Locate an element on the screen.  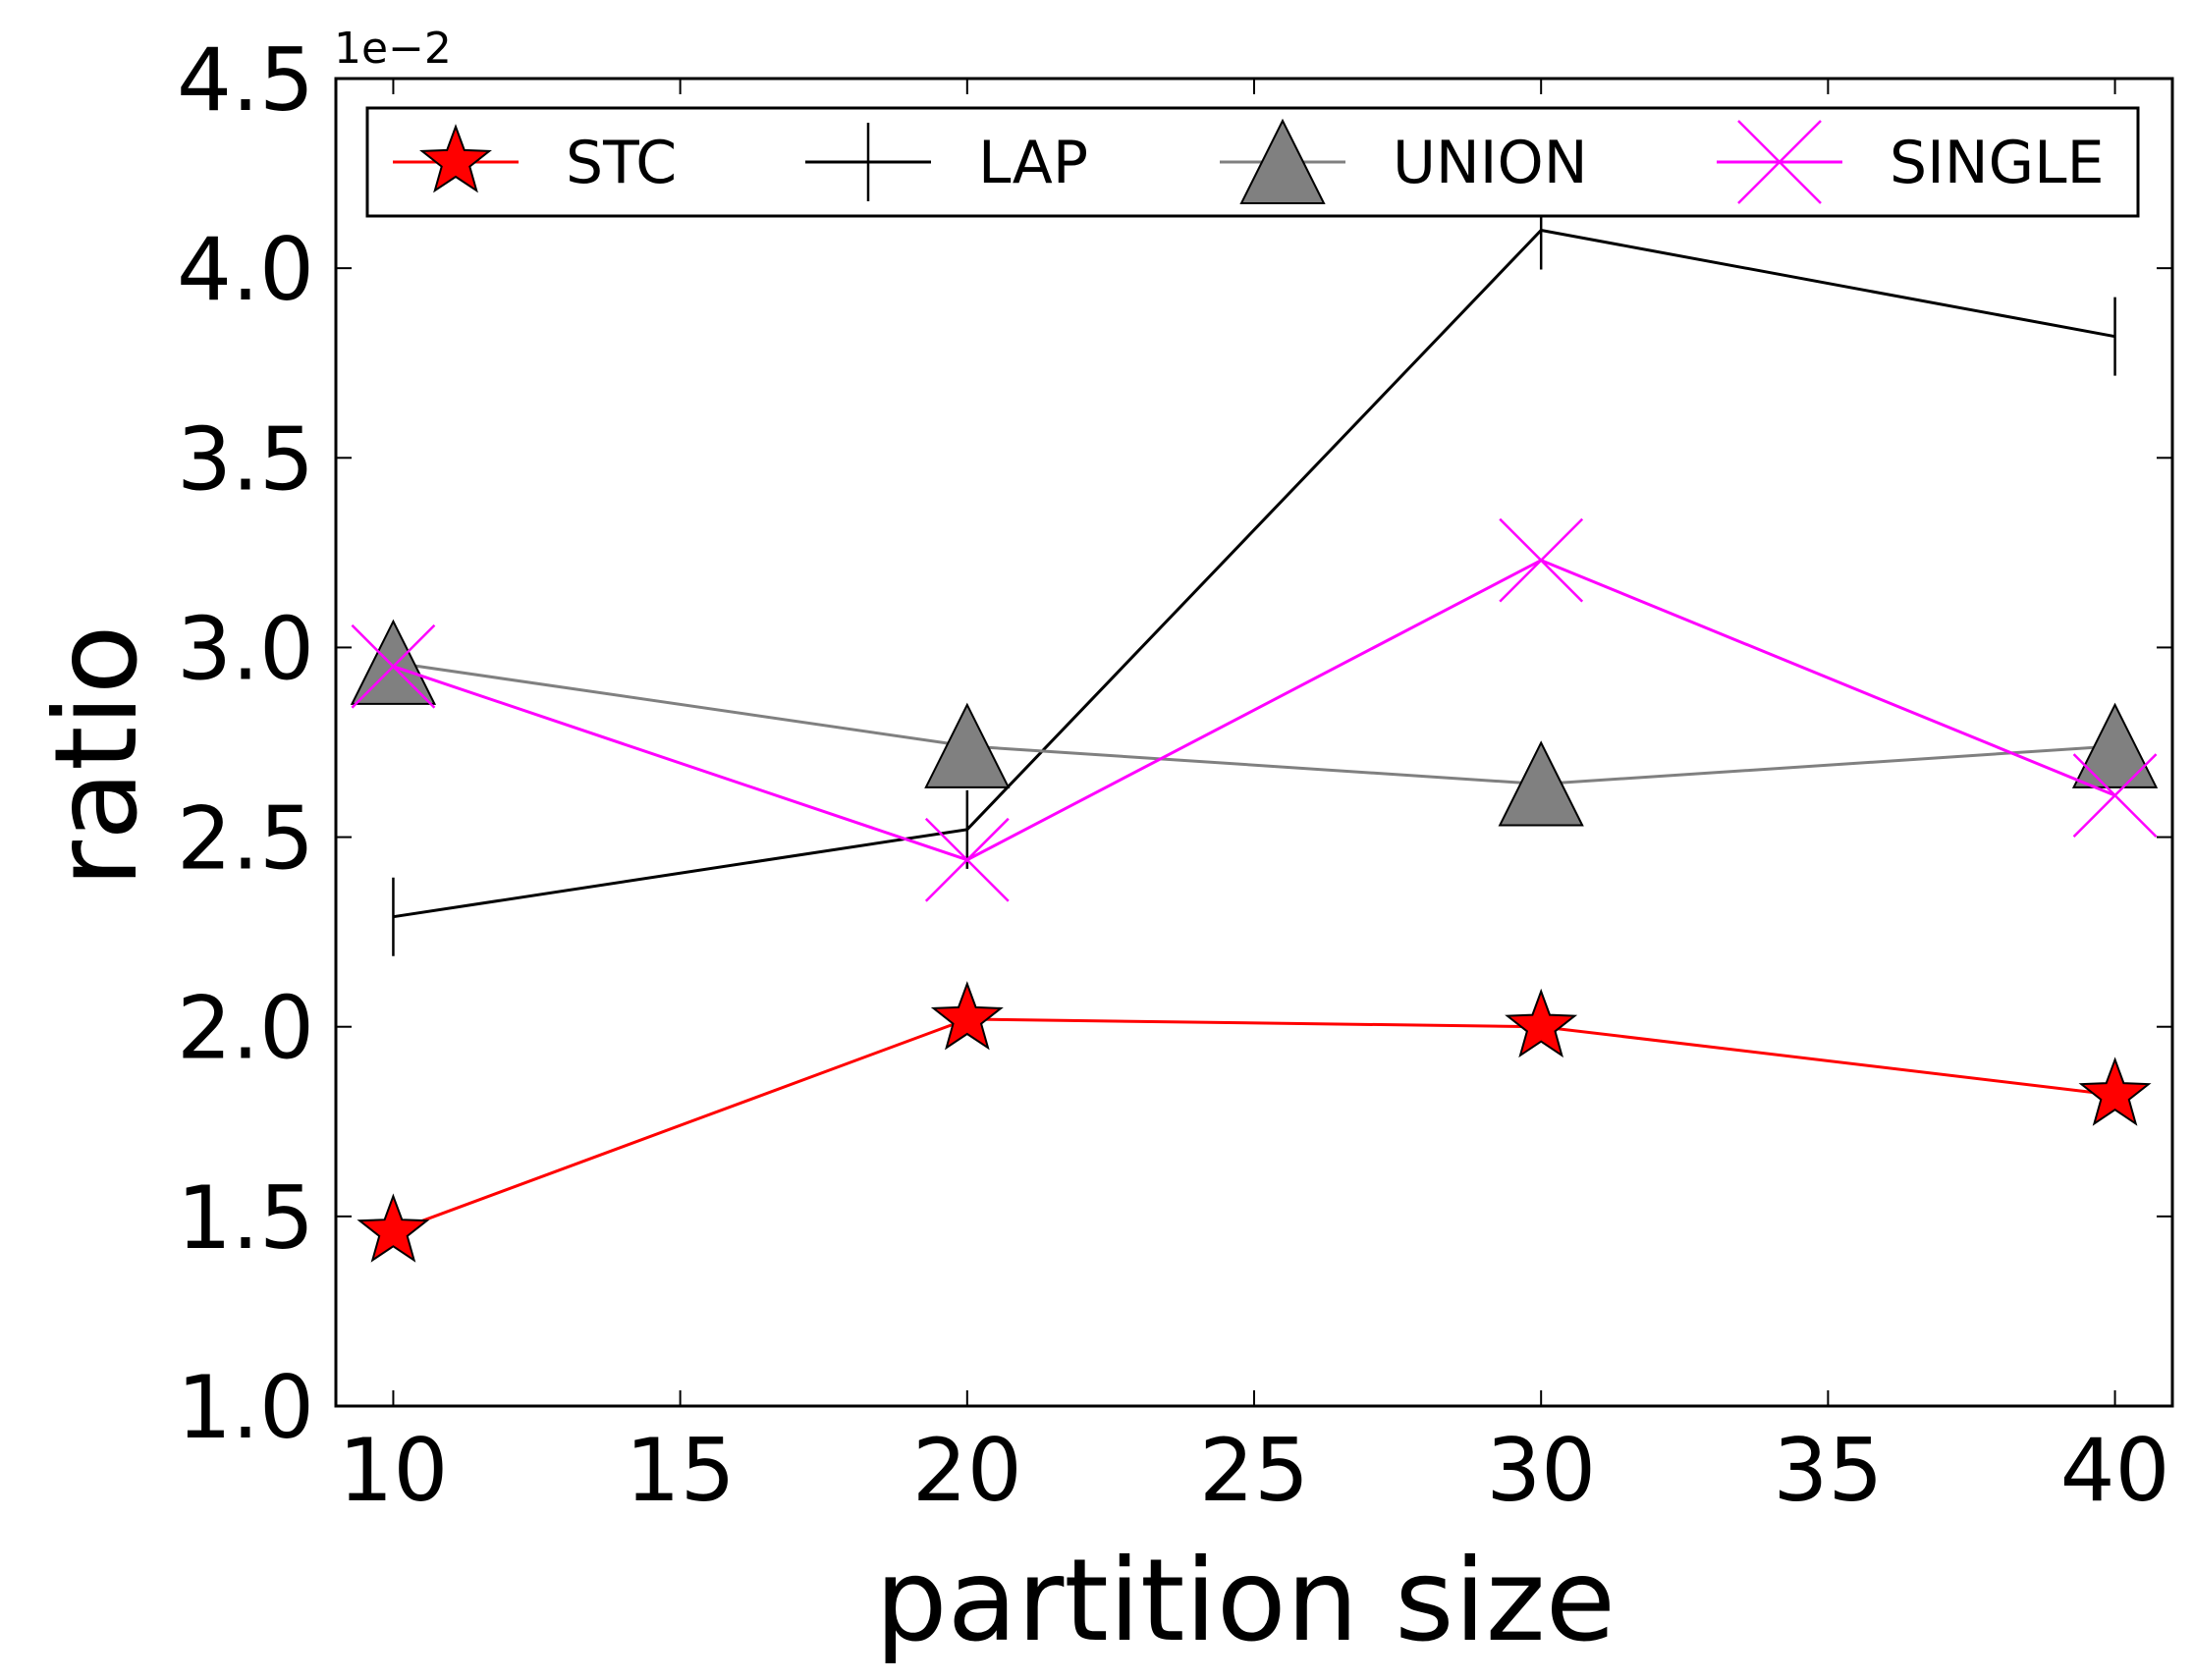
legend-label: LAP is located at coordinates (1033, 163).